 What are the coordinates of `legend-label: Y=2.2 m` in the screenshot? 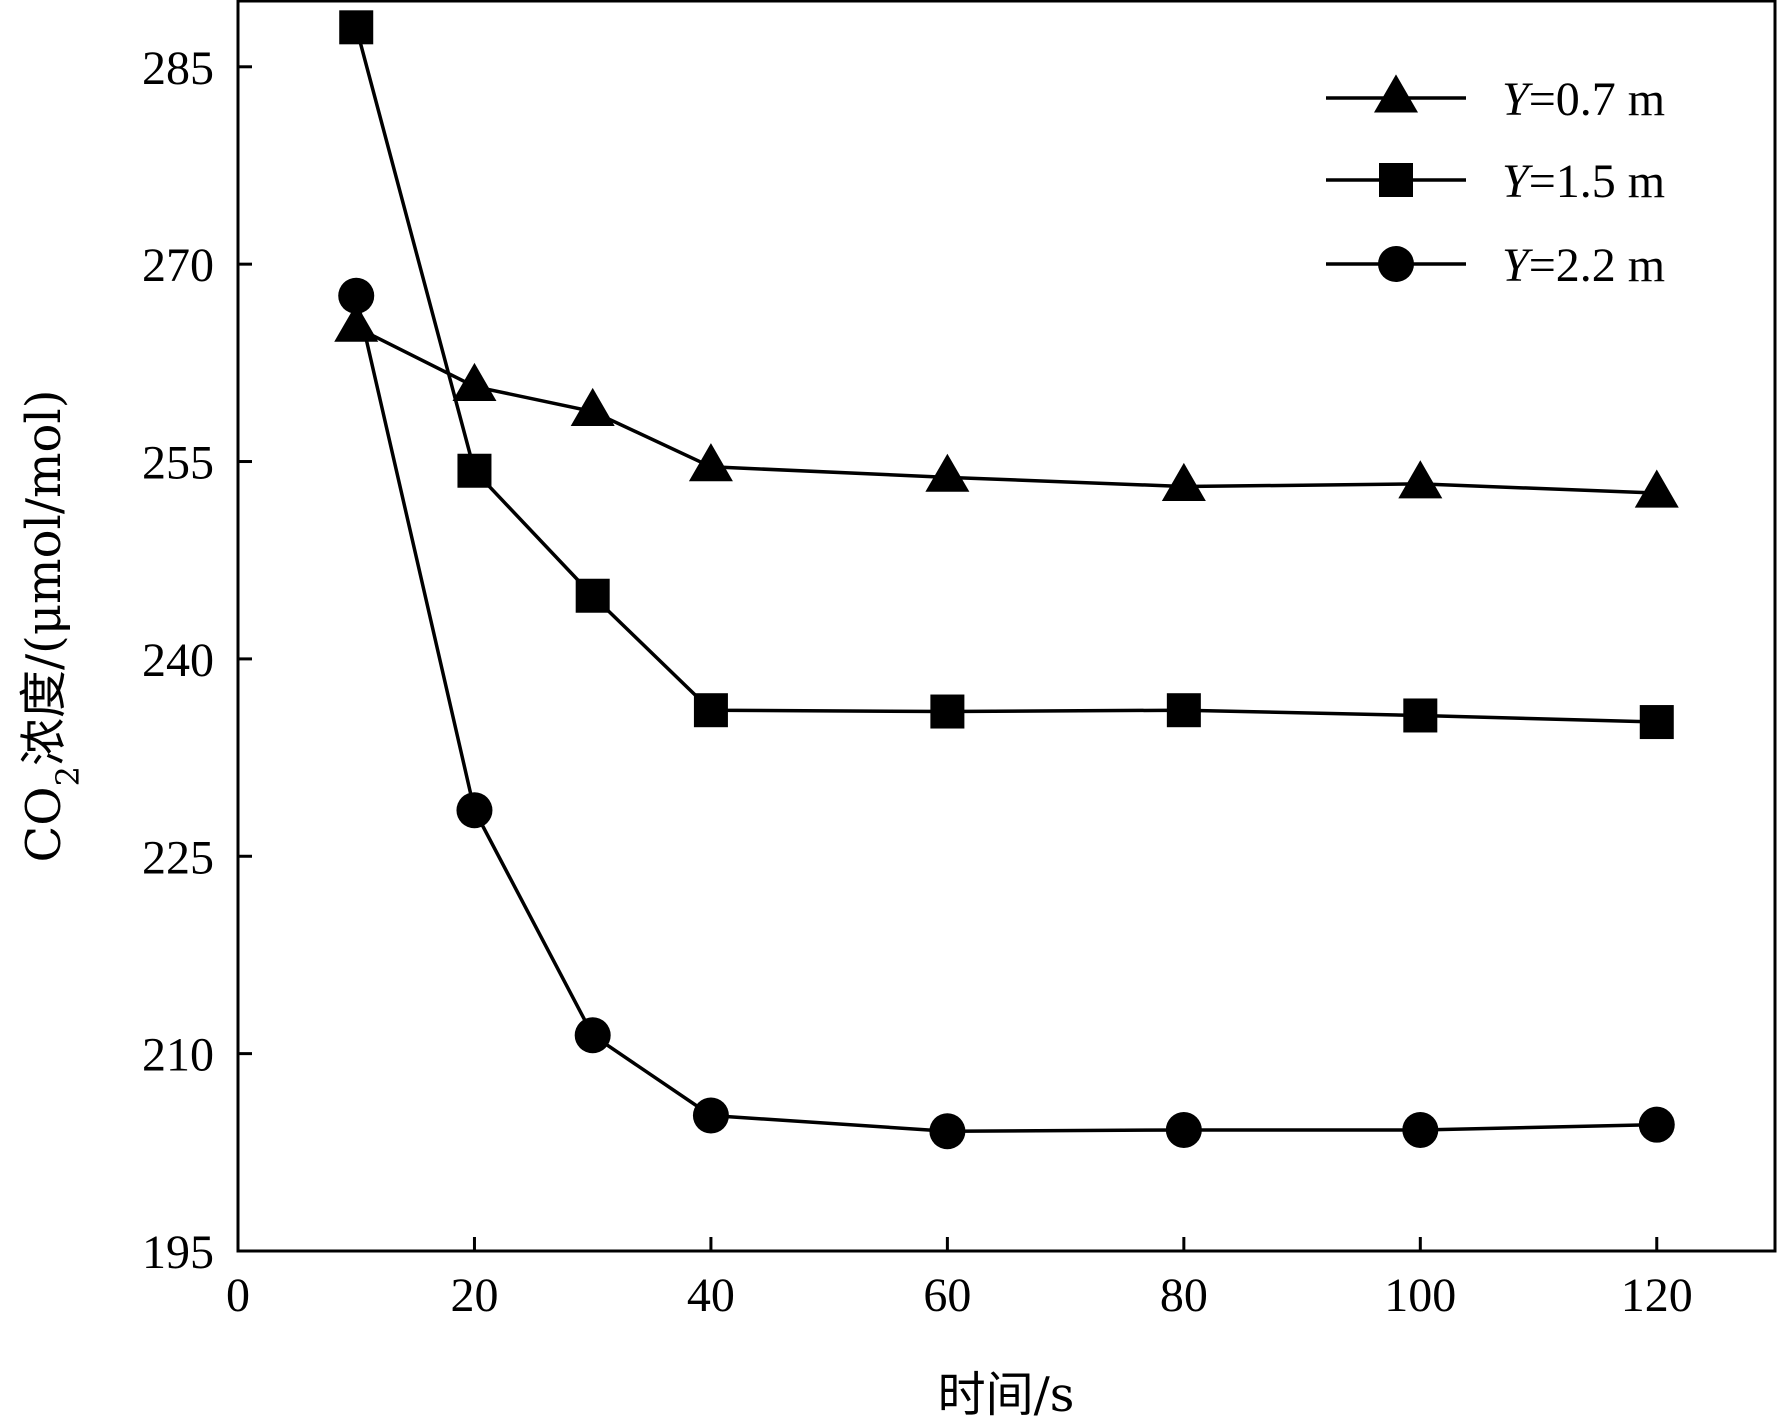 It's located at (1583, 265).